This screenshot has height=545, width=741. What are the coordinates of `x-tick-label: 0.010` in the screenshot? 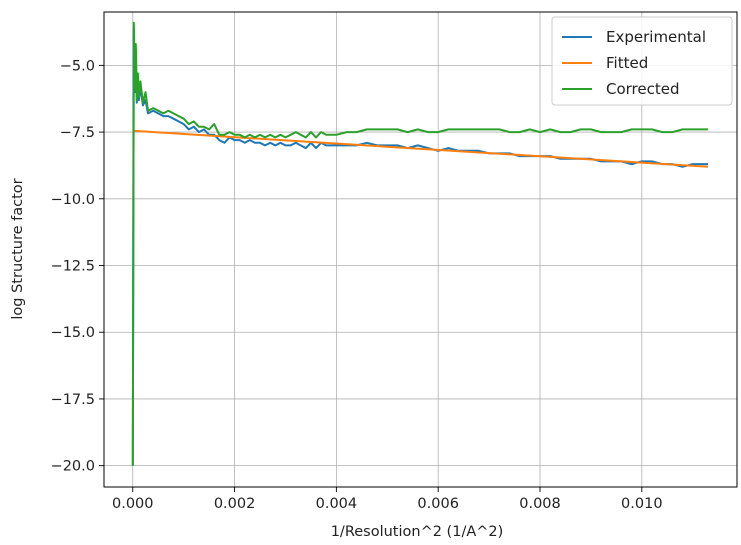 It's located at (642, 504).